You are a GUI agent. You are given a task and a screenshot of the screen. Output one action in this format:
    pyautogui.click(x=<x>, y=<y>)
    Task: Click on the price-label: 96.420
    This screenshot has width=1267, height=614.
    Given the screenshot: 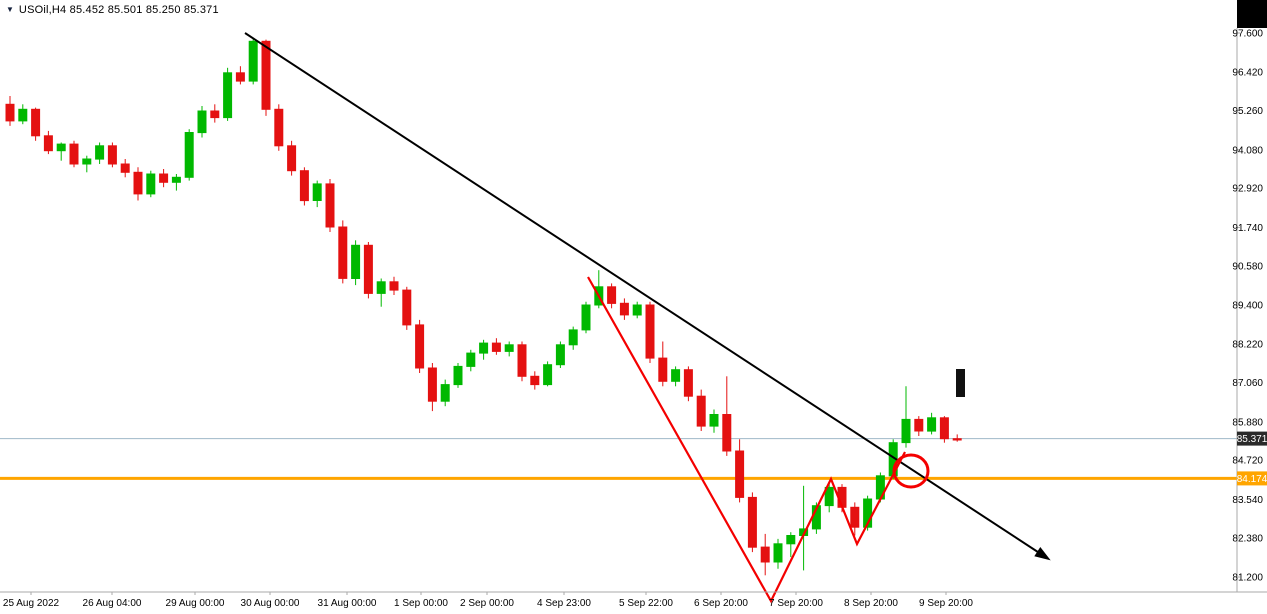 What is the action you would take?
    pyautogui.click(x=1247, y=73)
    